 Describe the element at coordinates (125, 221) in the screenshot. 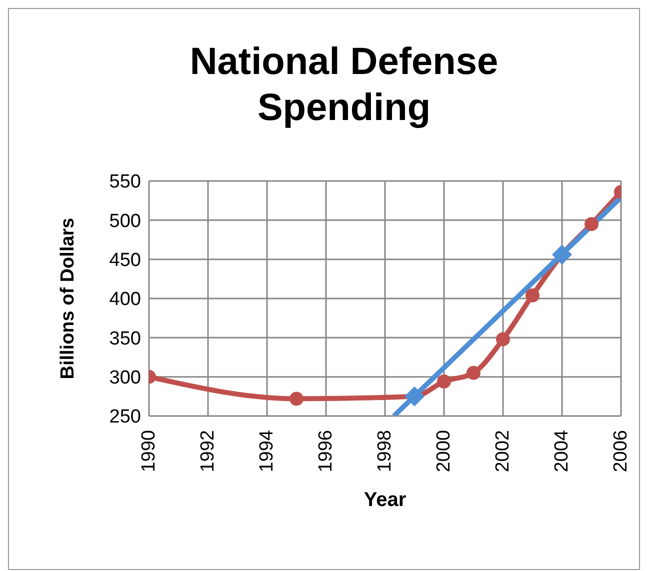

I see `y-tick-label: 500` at that location.